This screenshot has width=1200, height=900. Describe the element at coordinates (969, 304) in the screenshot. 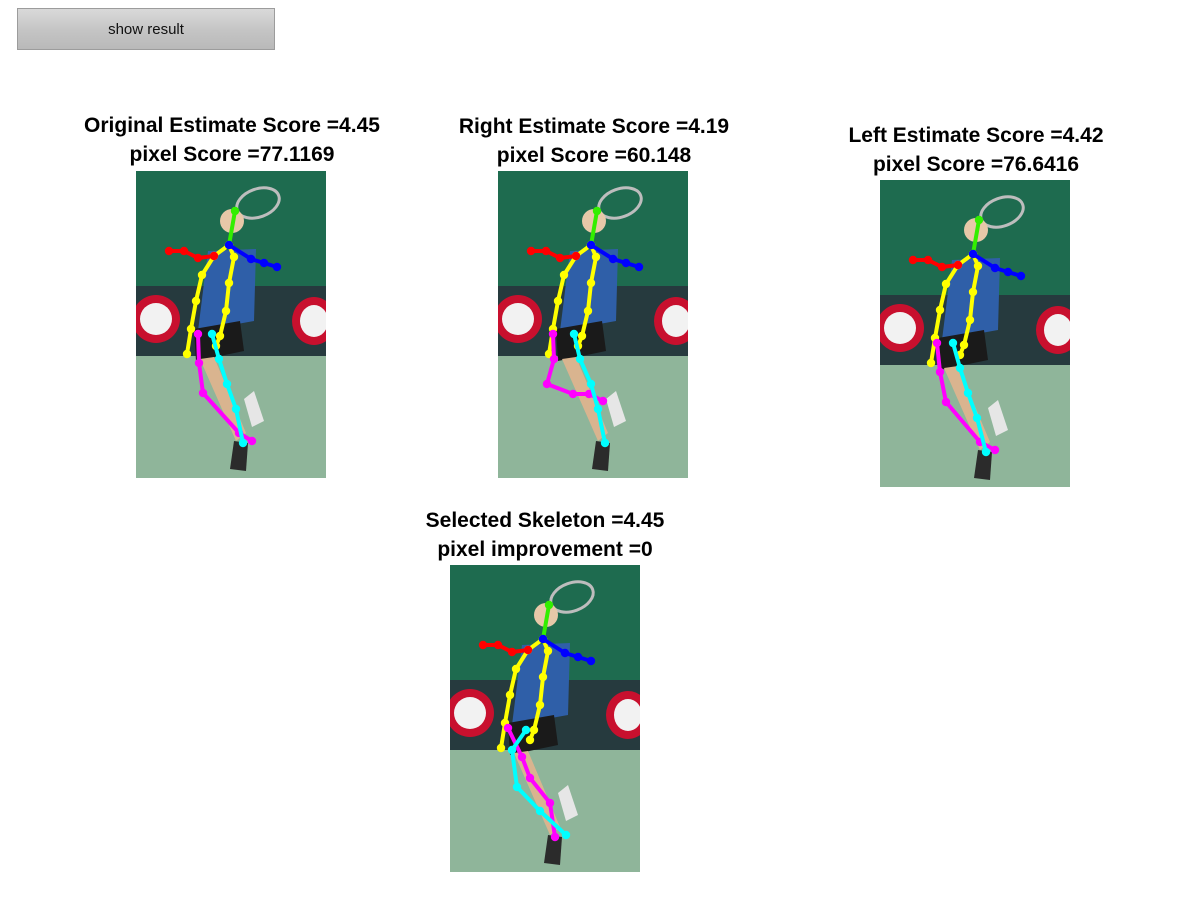

I see `torso-right-skeleton` at that location.